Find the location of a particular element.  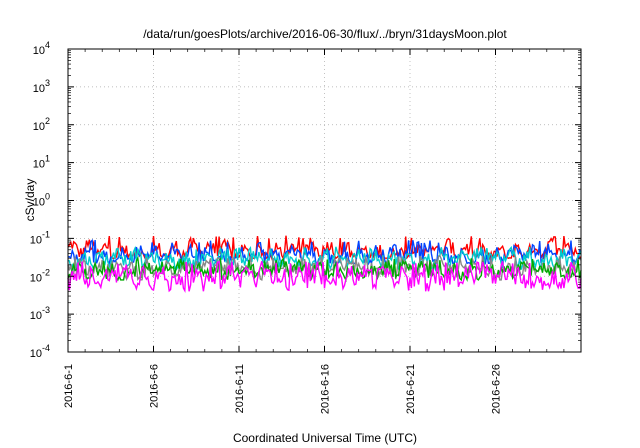

y-tick-label: 10⁰ is located at coordinates (41, 200).